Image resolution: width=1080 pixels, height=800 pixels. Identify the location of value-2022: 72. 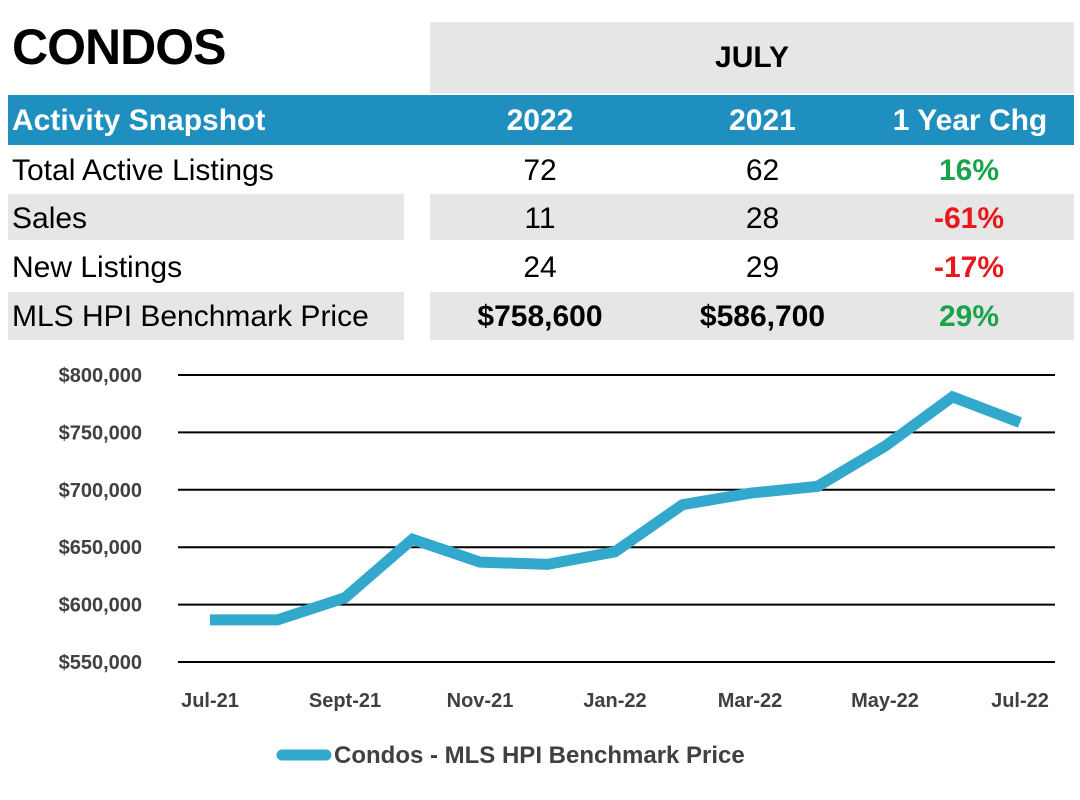
(540, 170).